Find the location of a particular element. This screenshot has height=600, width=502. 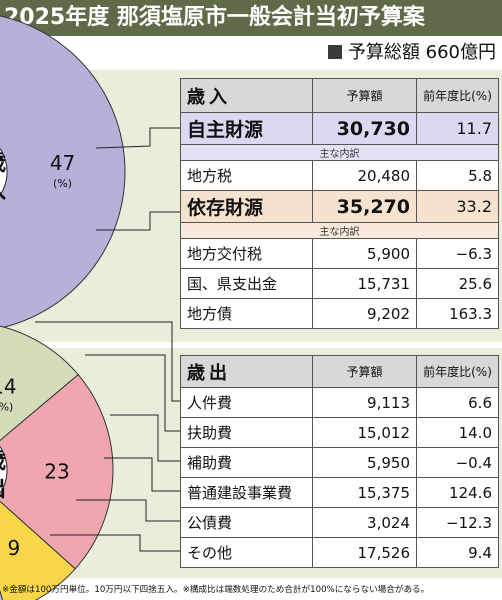

total-value: 660億円 is located at coordinates (460, 52).